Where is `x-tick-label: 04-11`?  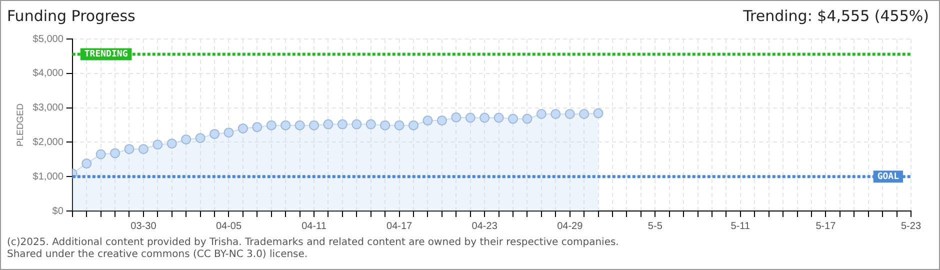 x-tick-label: 04-11 is located at coordinates (314, 226).